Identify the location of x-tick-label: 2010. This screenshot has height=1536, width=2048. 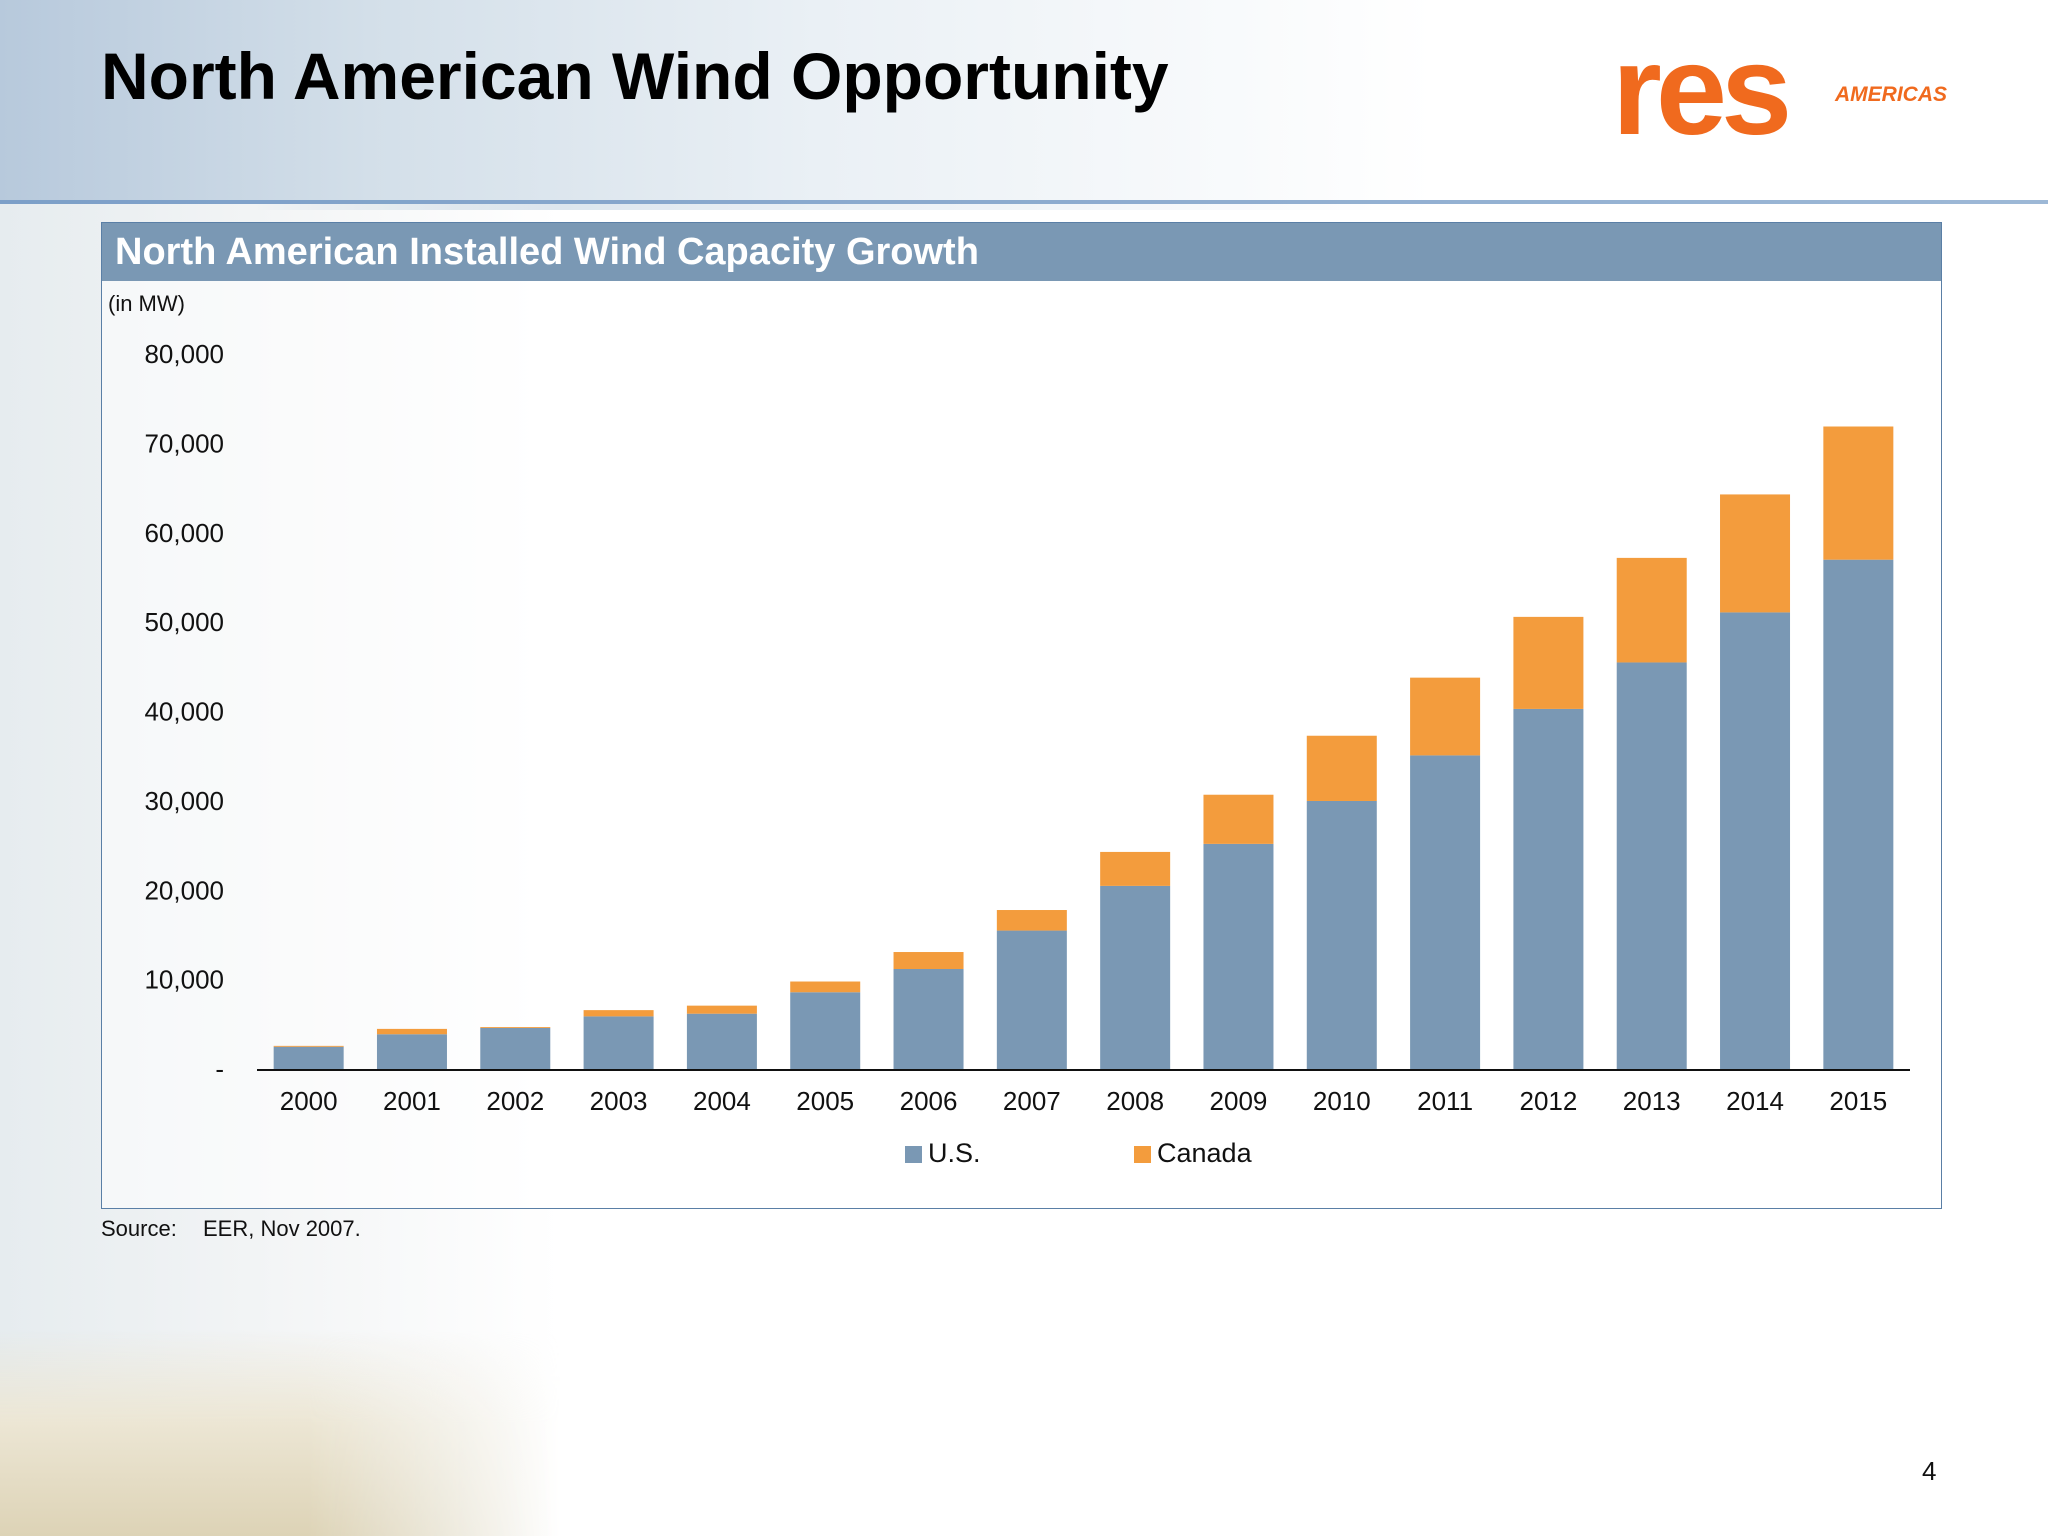
(1342, 1101).